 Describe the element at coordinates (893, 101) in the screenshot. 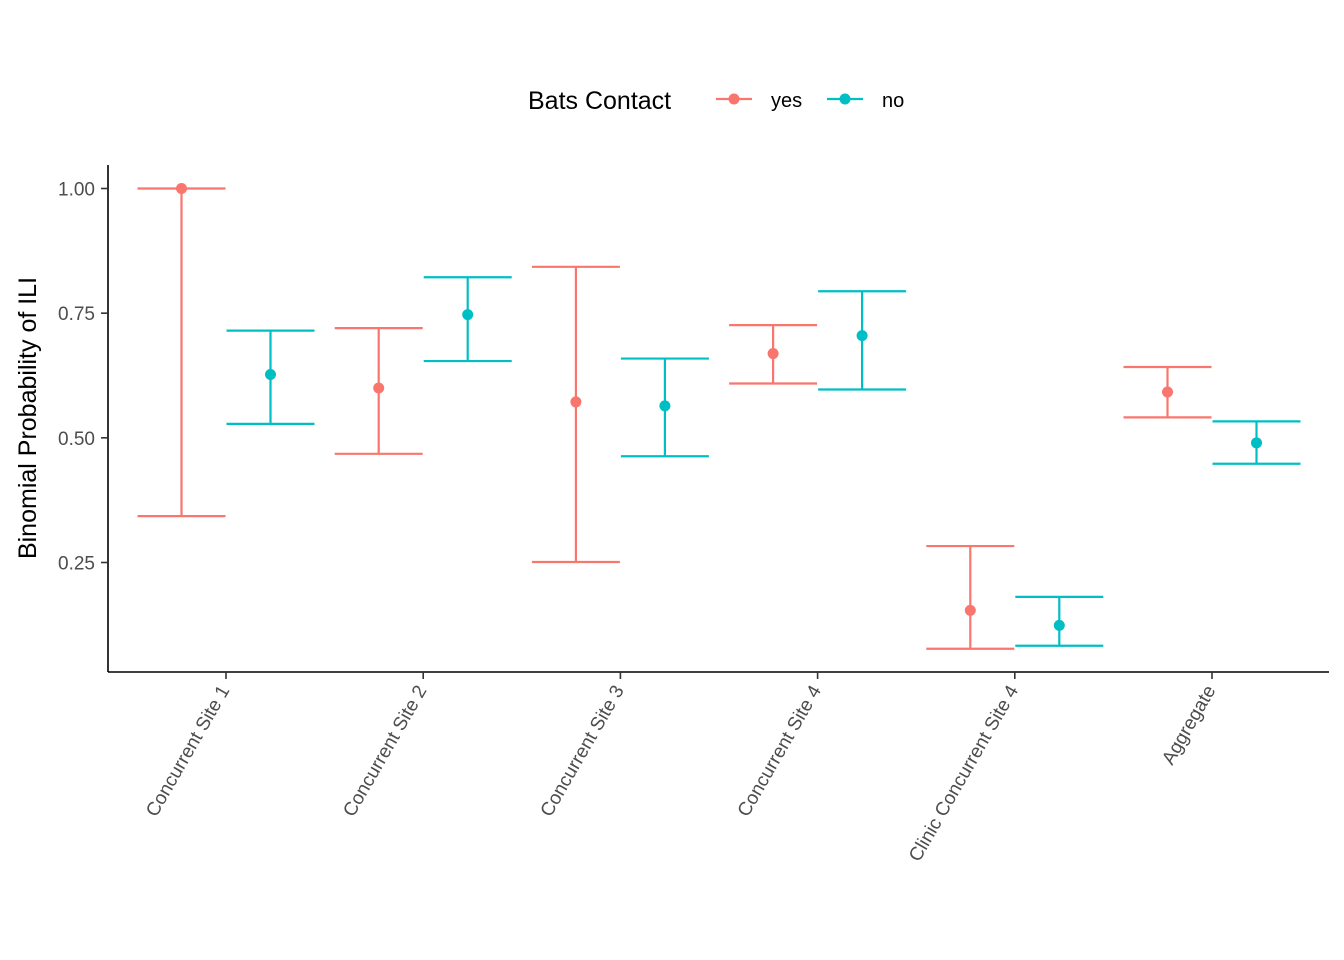

I see `legend-label: no` at that location.